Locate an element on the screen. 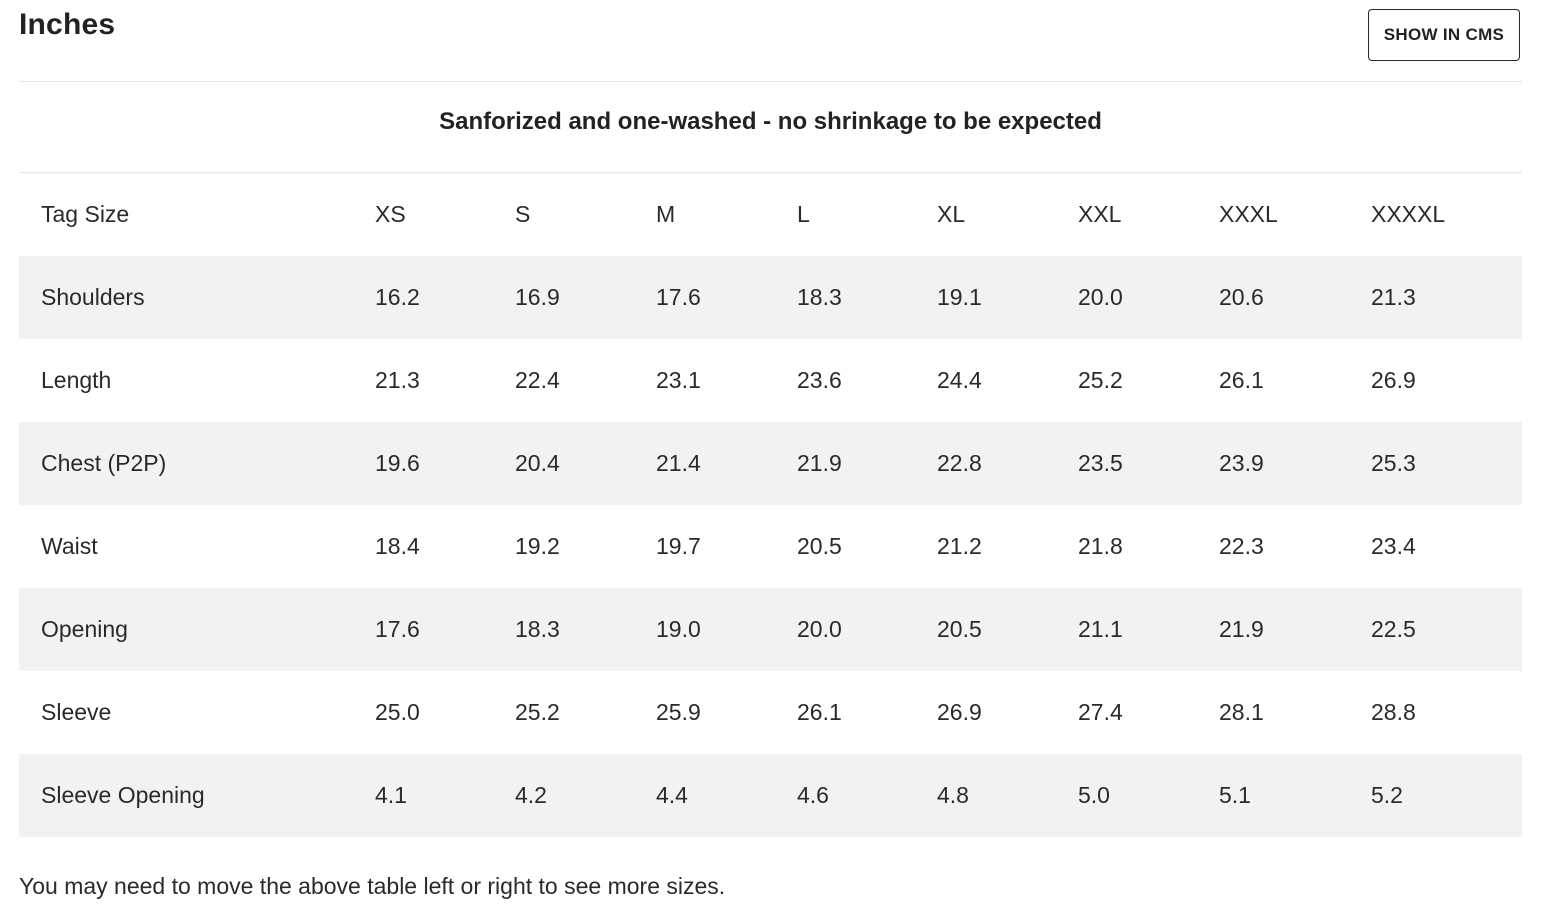  table-header-row: Tag Size XS S M L XL XXL XXXL XXXXL is located at coordinates (770, 214).